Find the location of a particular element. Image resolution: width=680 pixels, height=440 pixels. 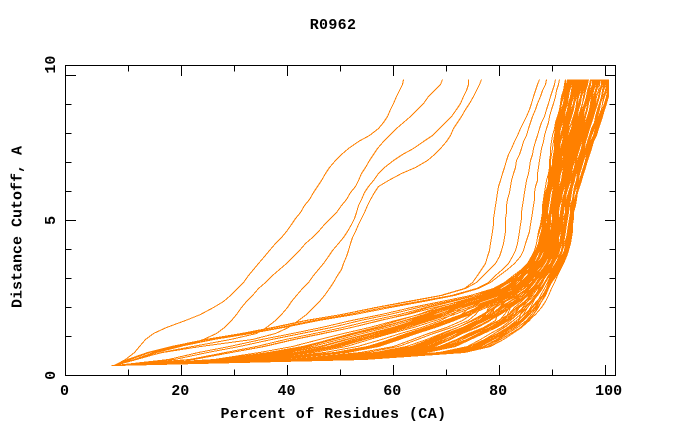

svg-text: 5 is located at coordinates (51, 220).